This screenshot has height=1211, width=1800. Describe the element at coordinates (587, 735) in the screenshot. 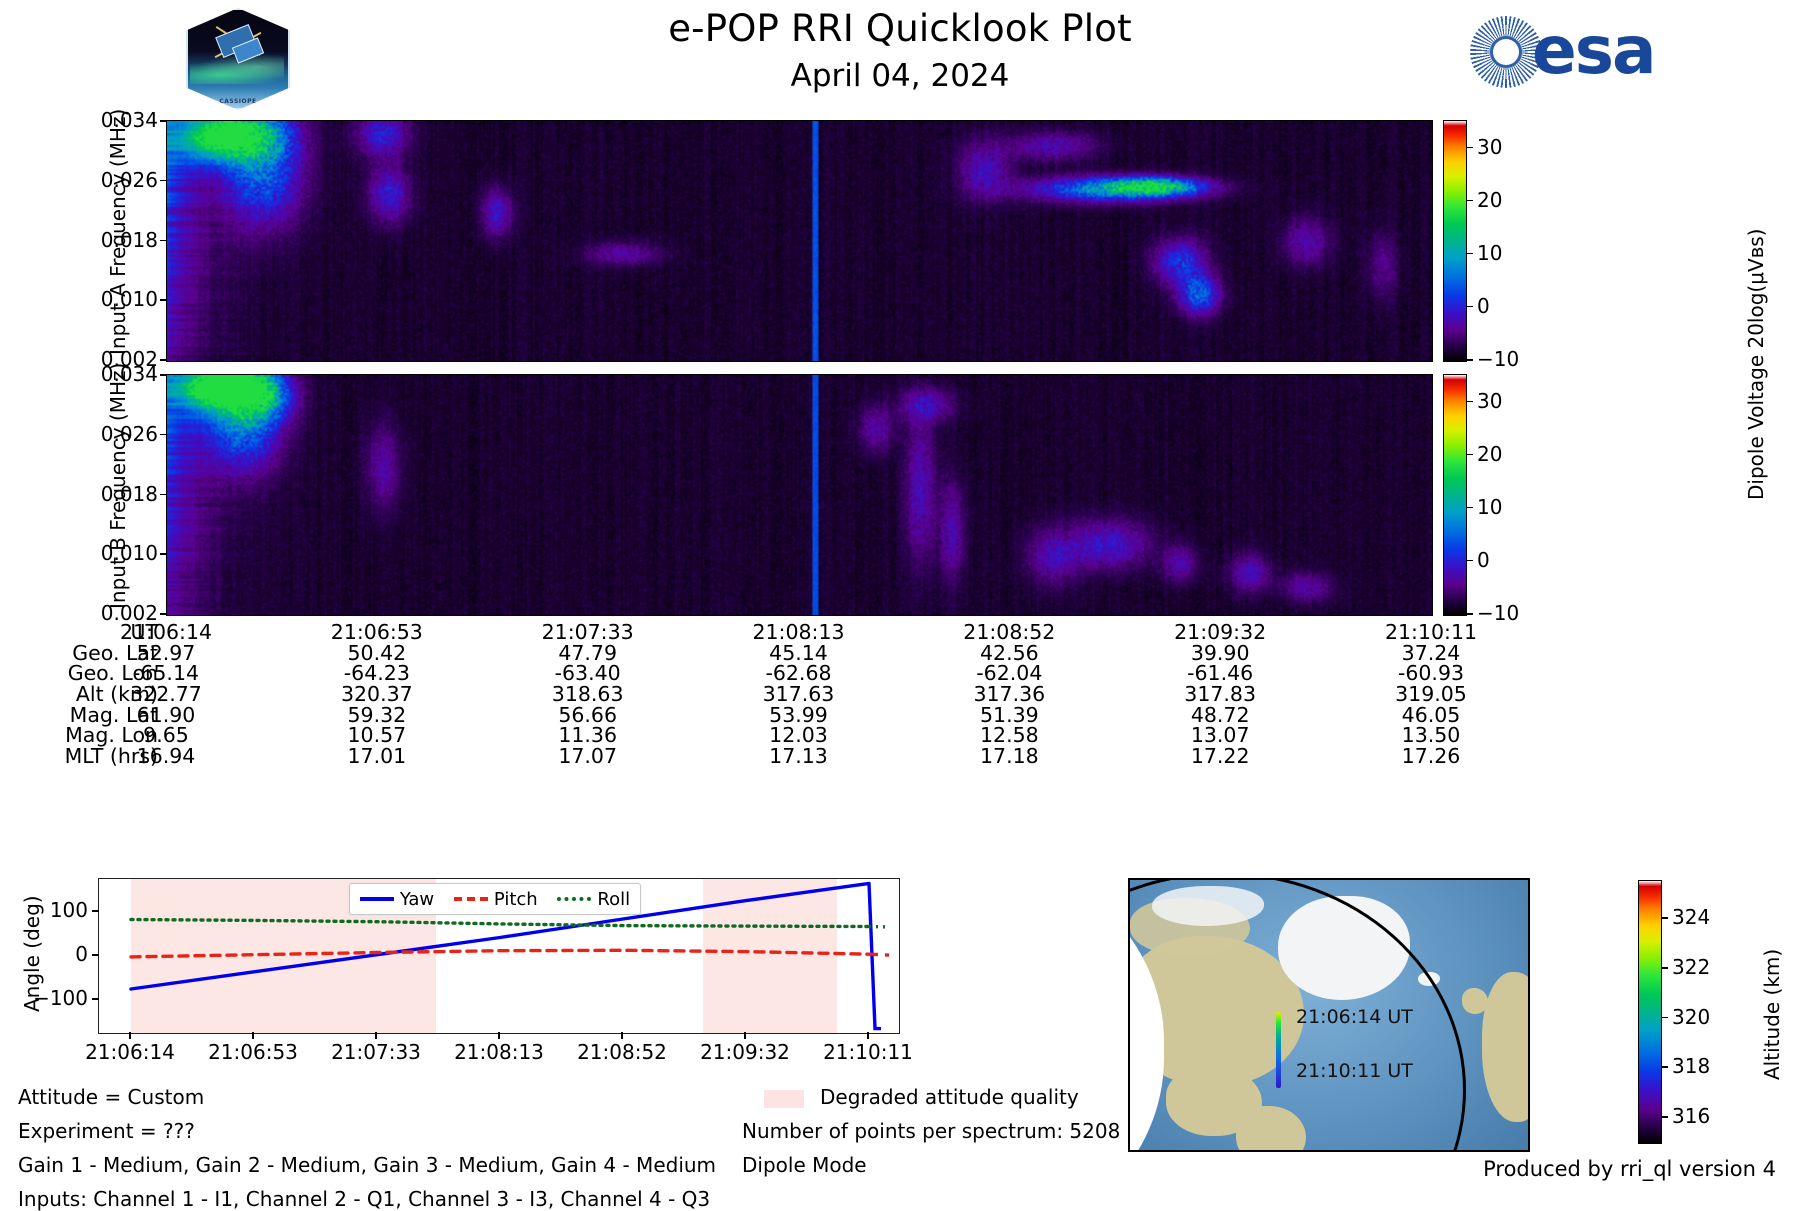

I see `ephemeris-cell: 11.36` at that location.